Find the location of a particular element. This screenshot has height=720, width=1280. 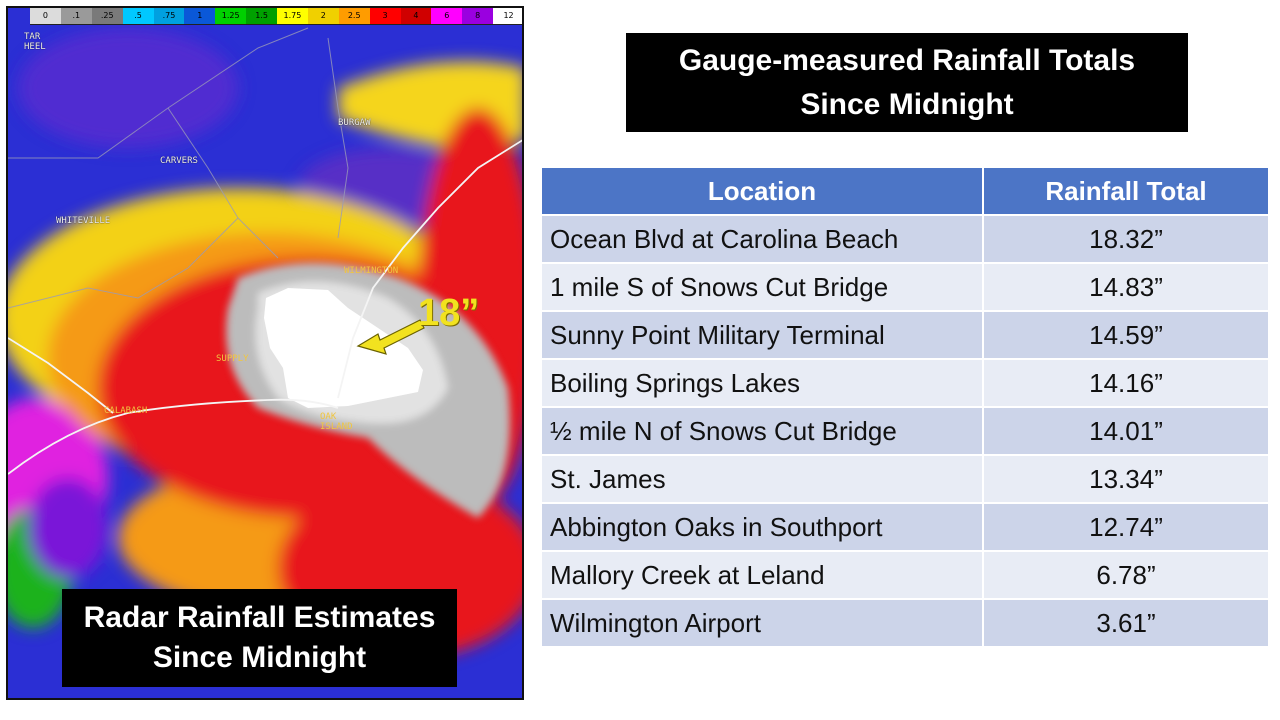

rainfall-cell: 6.78” is located at coordinates (1126, 575).